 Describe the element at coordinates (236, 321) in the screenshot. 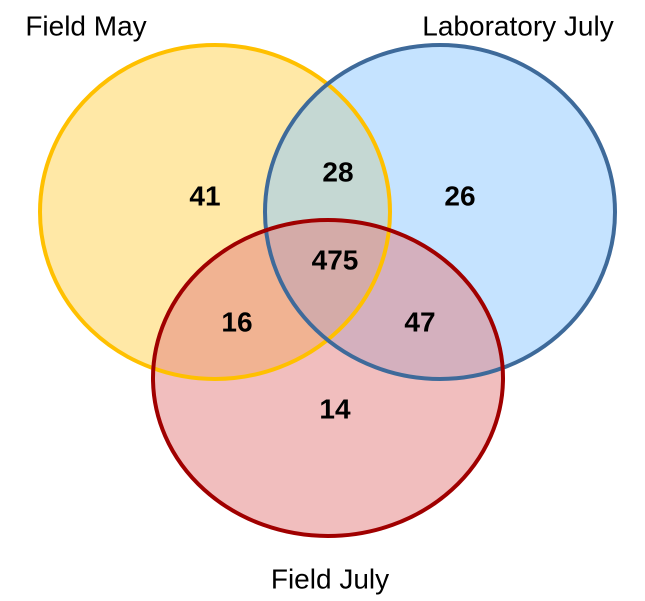

I see `region-count: 16` at that location.